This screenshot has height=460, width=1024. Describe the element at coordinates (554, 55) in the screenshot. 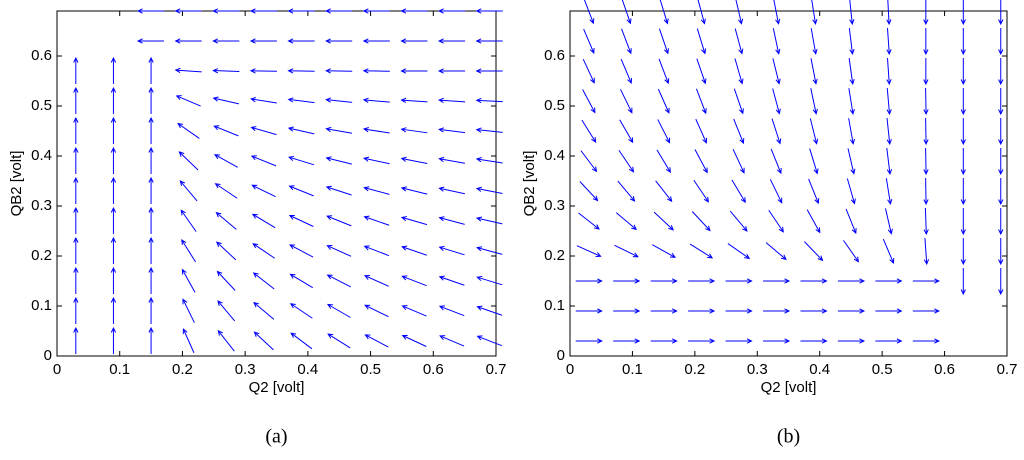

I see `y-tick-label: 0.6` at that location.